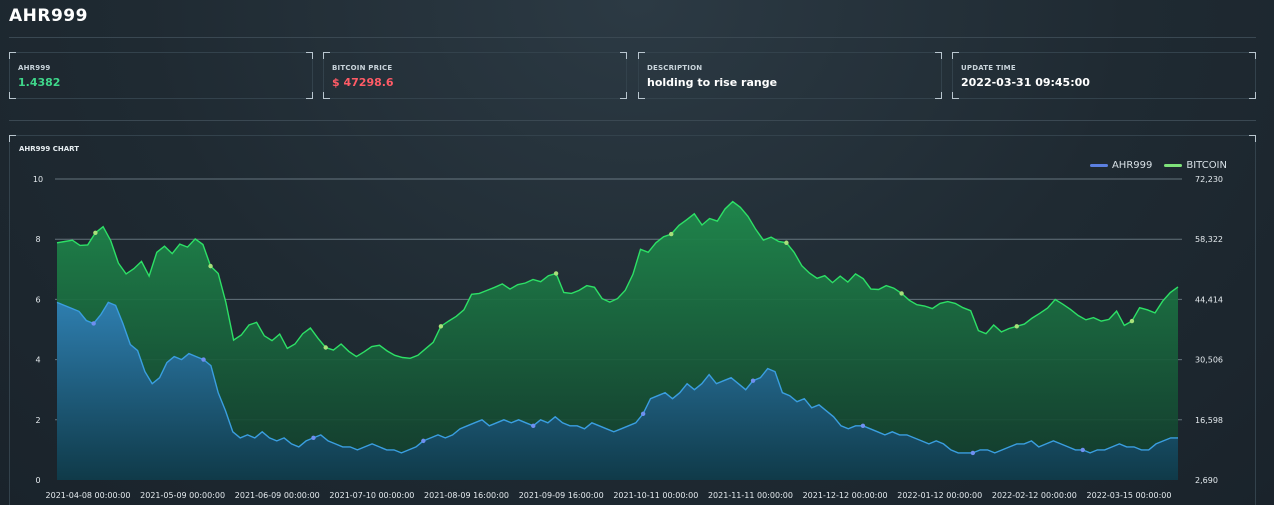 The width and height of the screenshot is (1274, 505). Describe the element at coordinates (363, 82) in the screenshot. I see `card-value: $ 47298.6` at that location.